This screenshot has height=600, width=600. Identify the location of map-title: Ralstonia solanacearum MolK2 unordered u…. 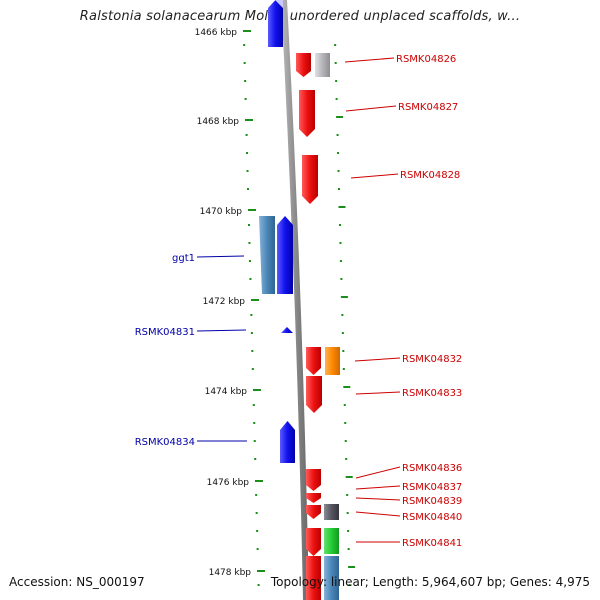
(300, 16).